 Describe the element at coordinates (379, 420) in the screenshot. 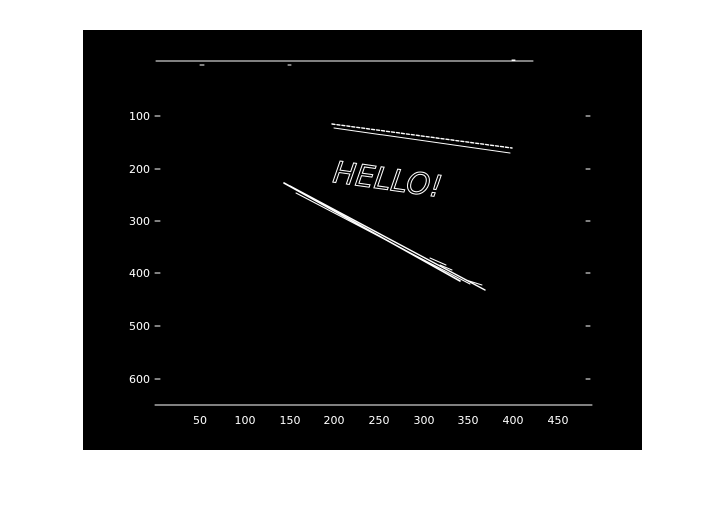

I see `x-tick-label: 250` at that location.